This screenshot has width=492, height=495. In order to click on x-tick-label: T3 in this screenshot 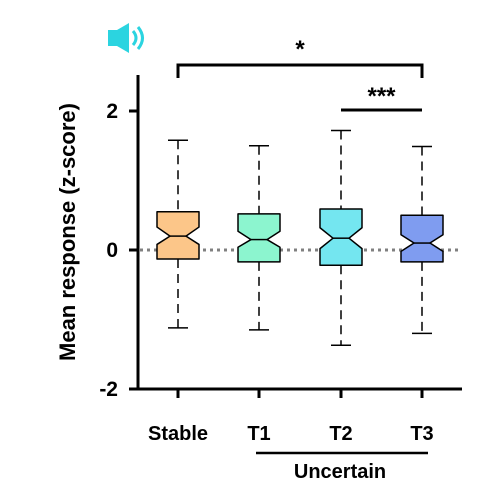, I will do `click(421, 434)`.